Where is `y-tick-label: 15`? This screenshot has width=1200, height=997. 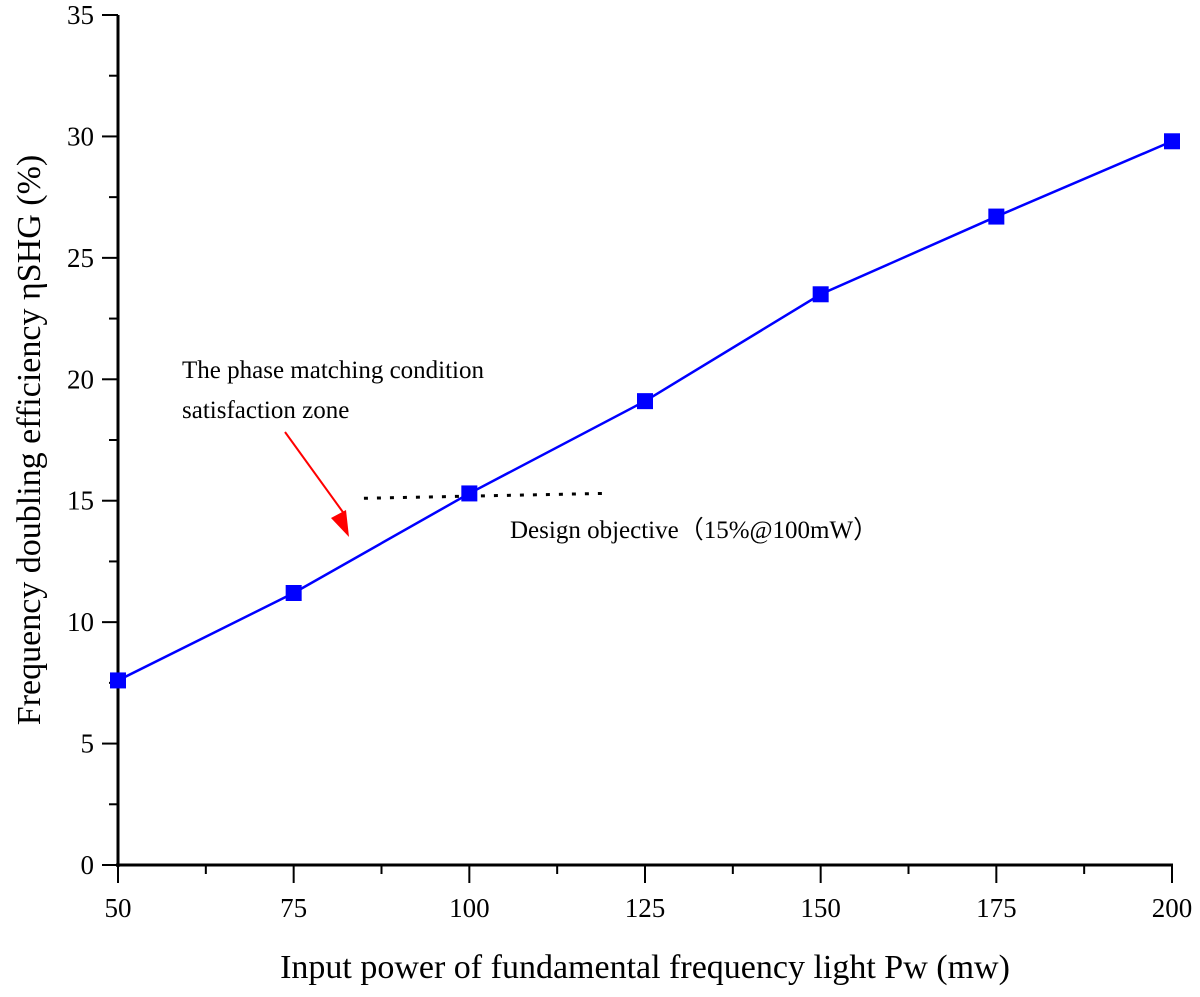 y-tick-label: 15 is located at coordinates (80, 501).